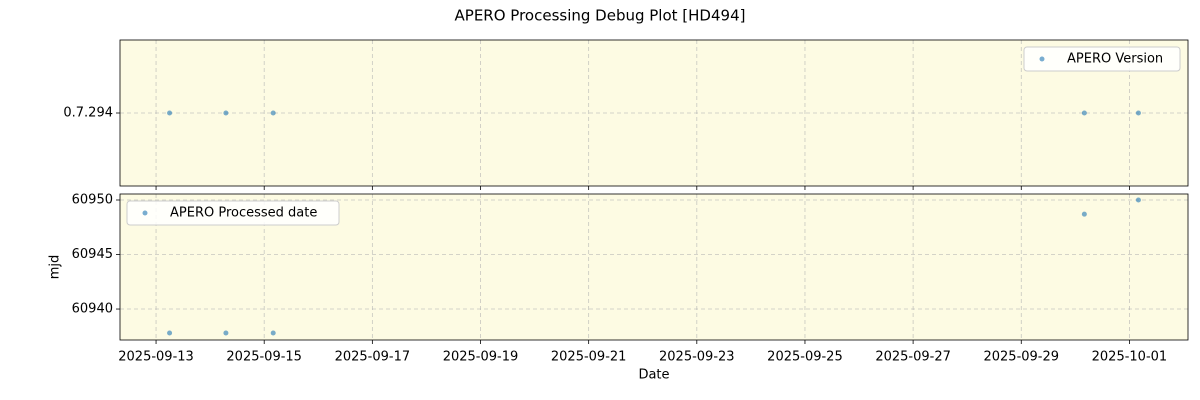  I want to click on y-tick-label: 60950, so click(92, 199).